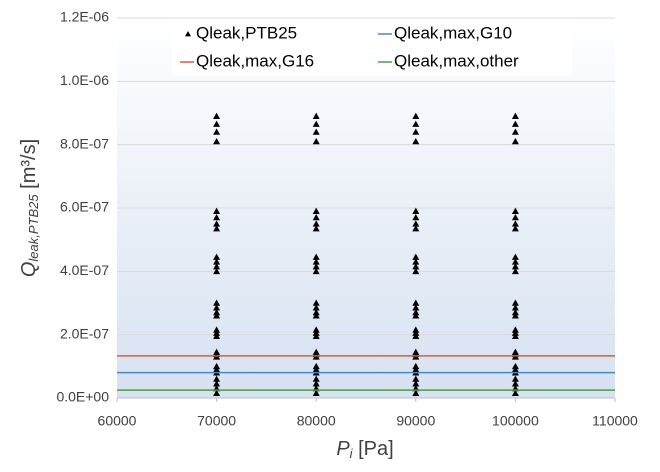 The height and width of the screenshot is (472, 660). Describe the element at coordinates (216, 421) in the screenshot. I see `x-tick-label: 70000` at that location.